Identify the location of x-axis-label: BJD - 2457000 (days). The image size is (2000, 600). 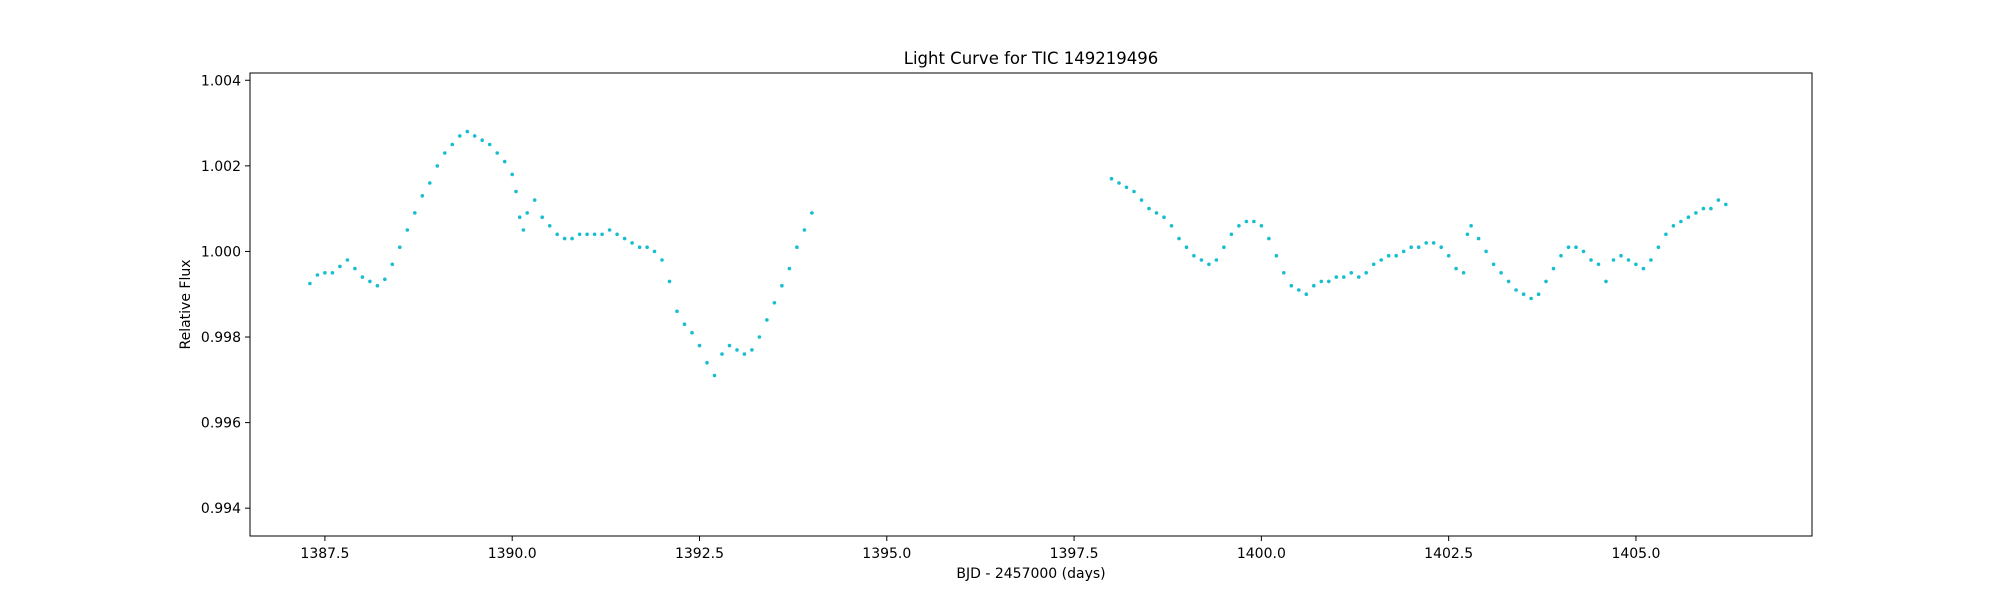
(1030, 574).